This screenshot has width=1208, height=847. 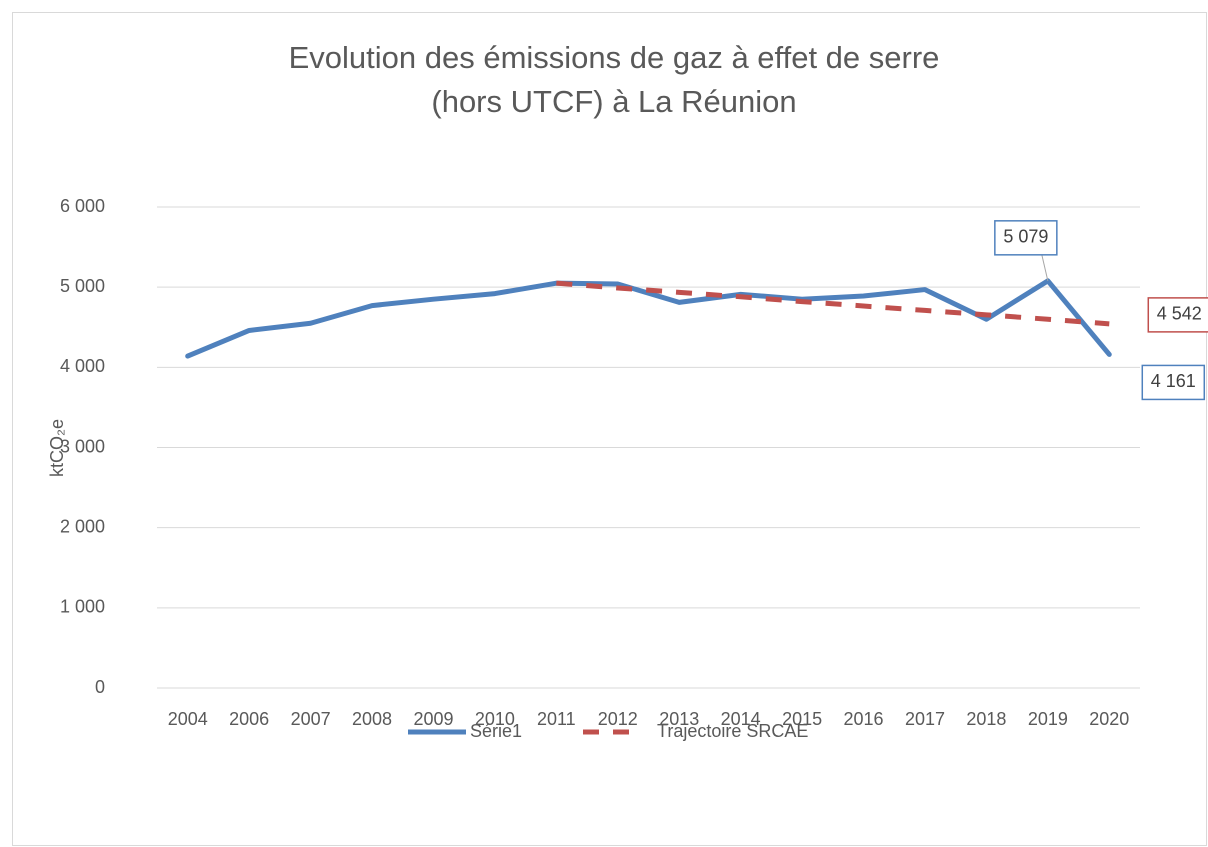 I want to click on x-tick-label: 2019, so click(x=1048, y=719).